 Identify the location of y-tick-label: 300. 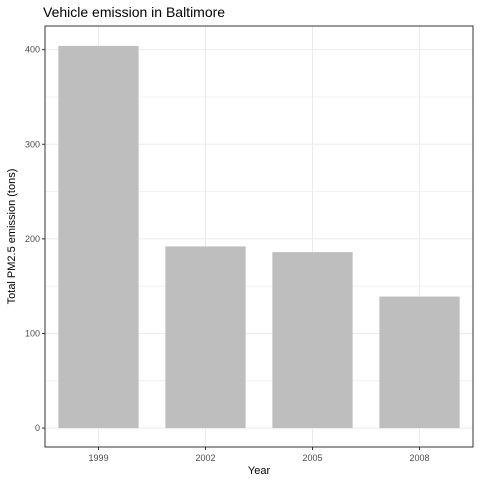
(32, 144).